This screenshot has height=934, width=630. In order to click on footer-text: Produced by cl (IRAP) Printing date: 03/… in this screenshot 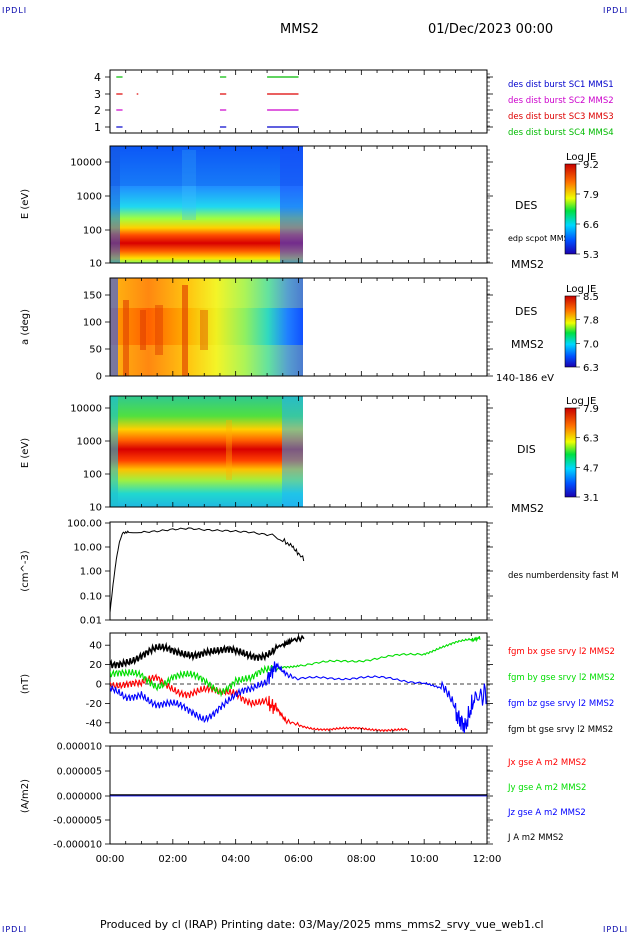, I will do `click(322, 924)`.